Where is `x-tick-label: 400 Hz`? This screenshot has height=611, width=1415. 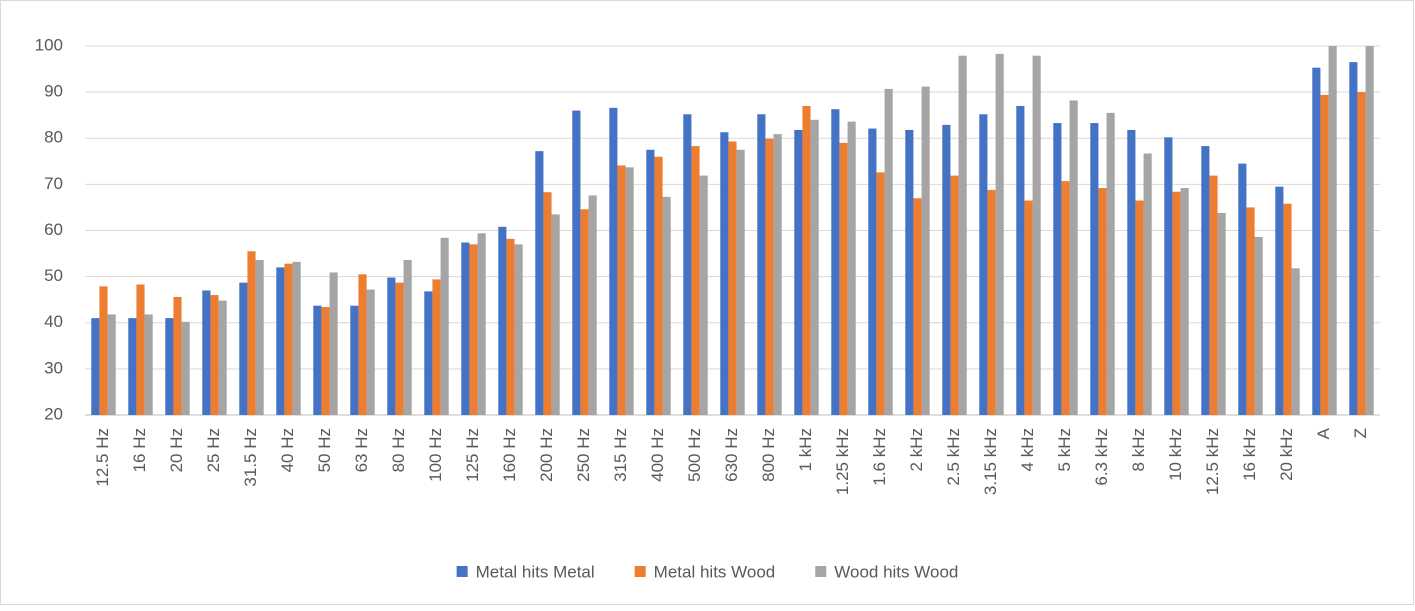 x-tick-label: 400 Hz is located at coordinates (657, 455).